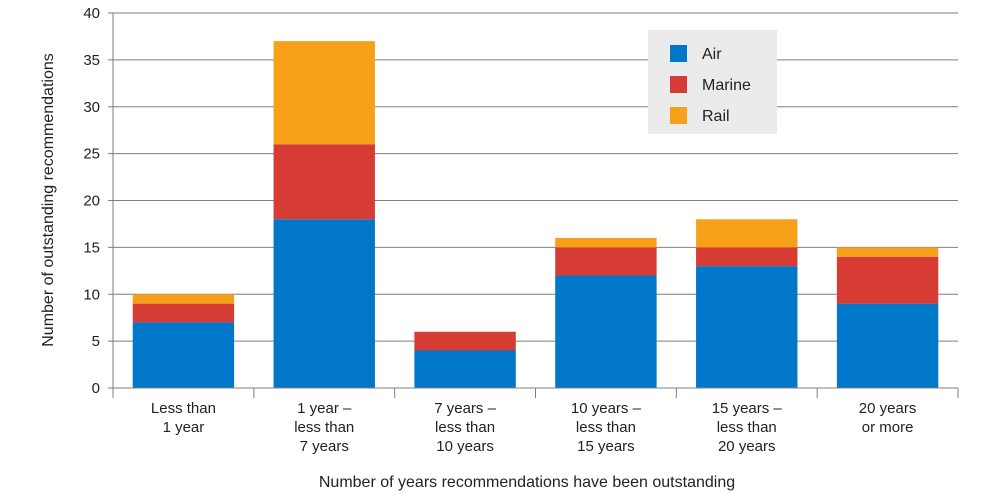 The image size is (1000, 504). What do you see at coordinates (91, 201) in the screenshot?
I see `y-tick-label: 20` at bounding box center [91, 201].